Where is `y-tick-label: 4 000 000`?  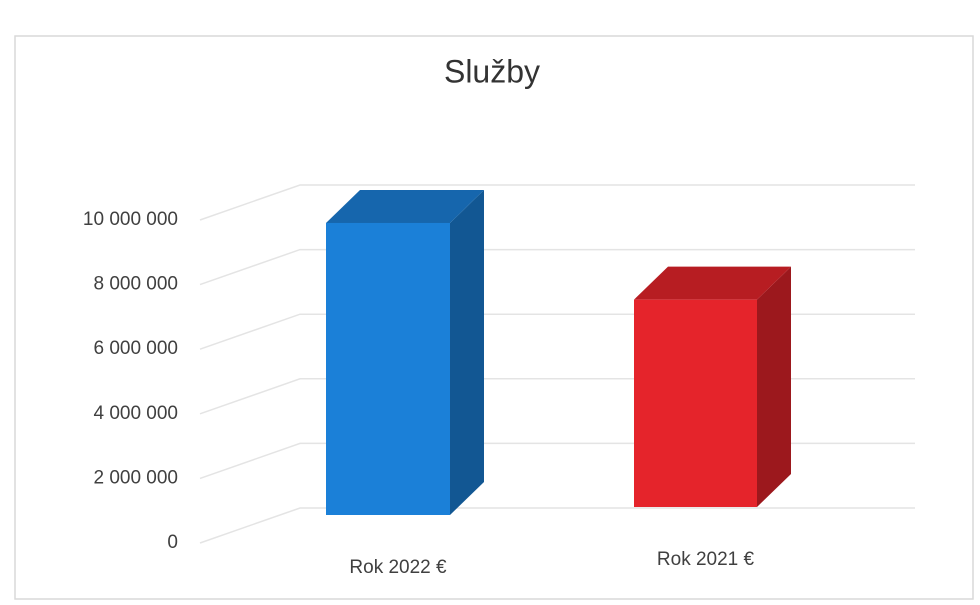
y-tick-label: 4 000 000 is located at coordinates (135, 413).